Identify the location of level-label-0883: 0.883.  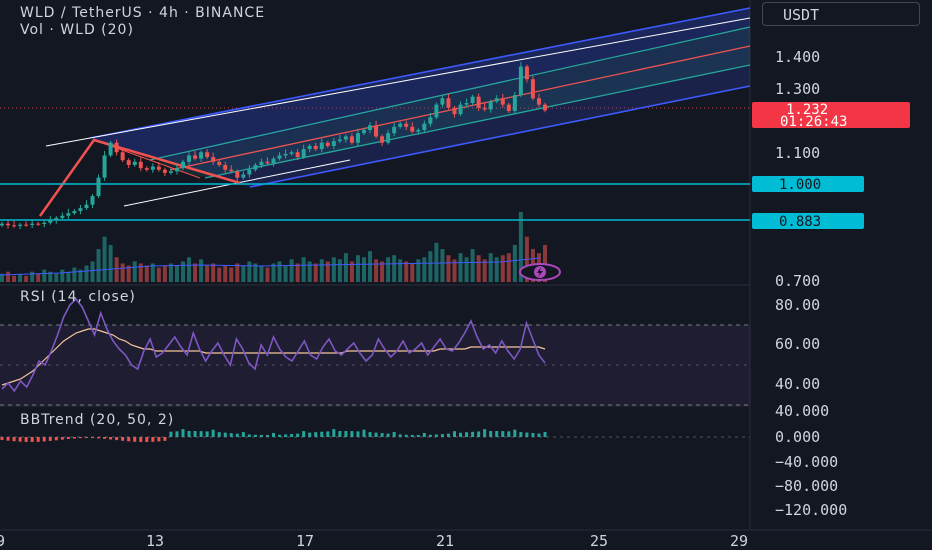
(808, 221).